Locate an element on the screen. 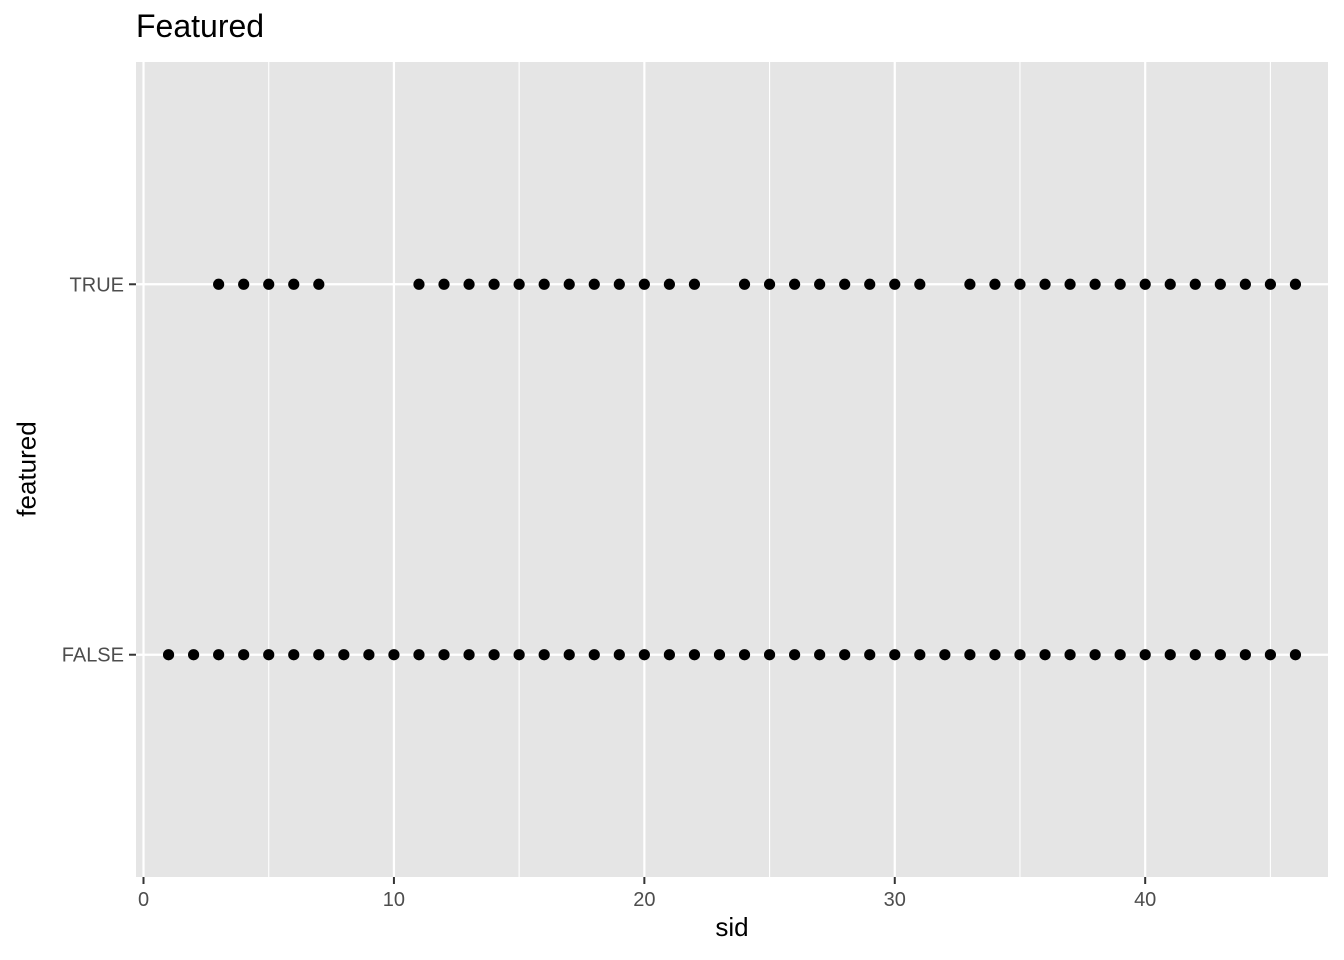 The height and width of the screenshot is (960, 1344). x-tick-label: 20 is located at coordinates (644, 900).